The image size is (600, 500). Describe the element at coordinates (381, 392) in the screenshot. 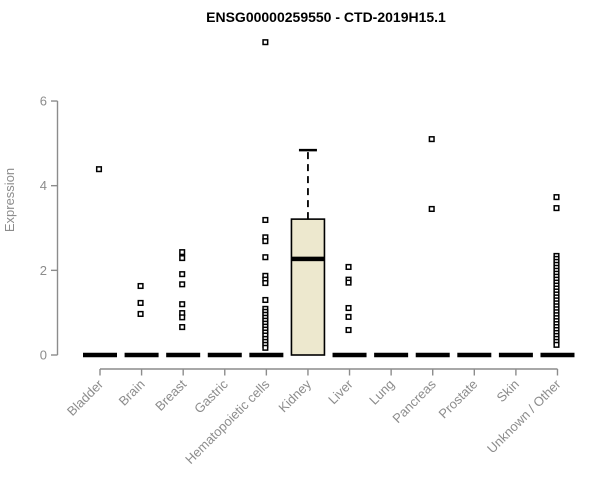

I see `x-axis-label: Lung` at that location.